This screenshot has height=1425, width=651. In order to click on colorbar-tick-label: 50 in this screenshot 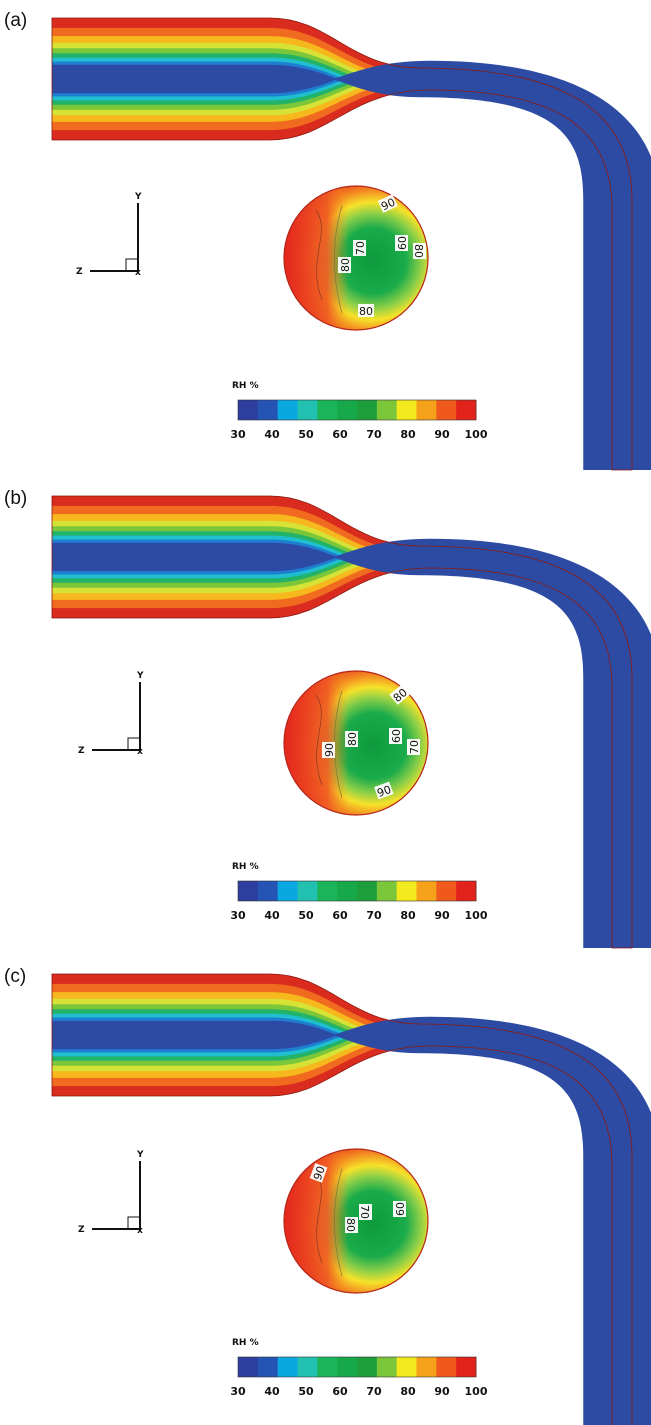, I will do `click(306, 1391)`.